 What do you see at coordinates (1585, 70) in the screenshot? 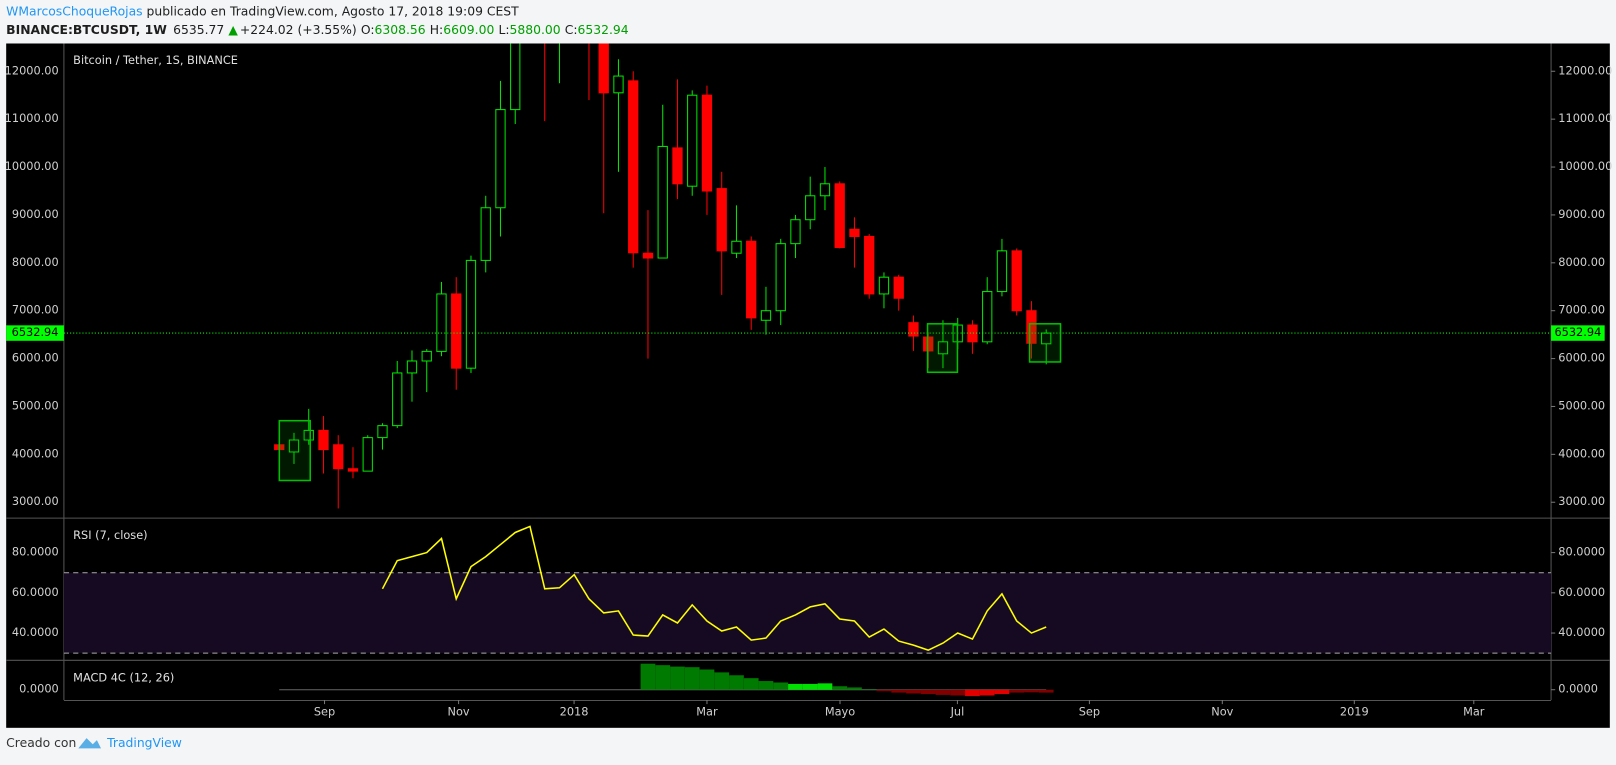
I see `y-tick-label: 12000.00` at bounding box center [1585, 70].